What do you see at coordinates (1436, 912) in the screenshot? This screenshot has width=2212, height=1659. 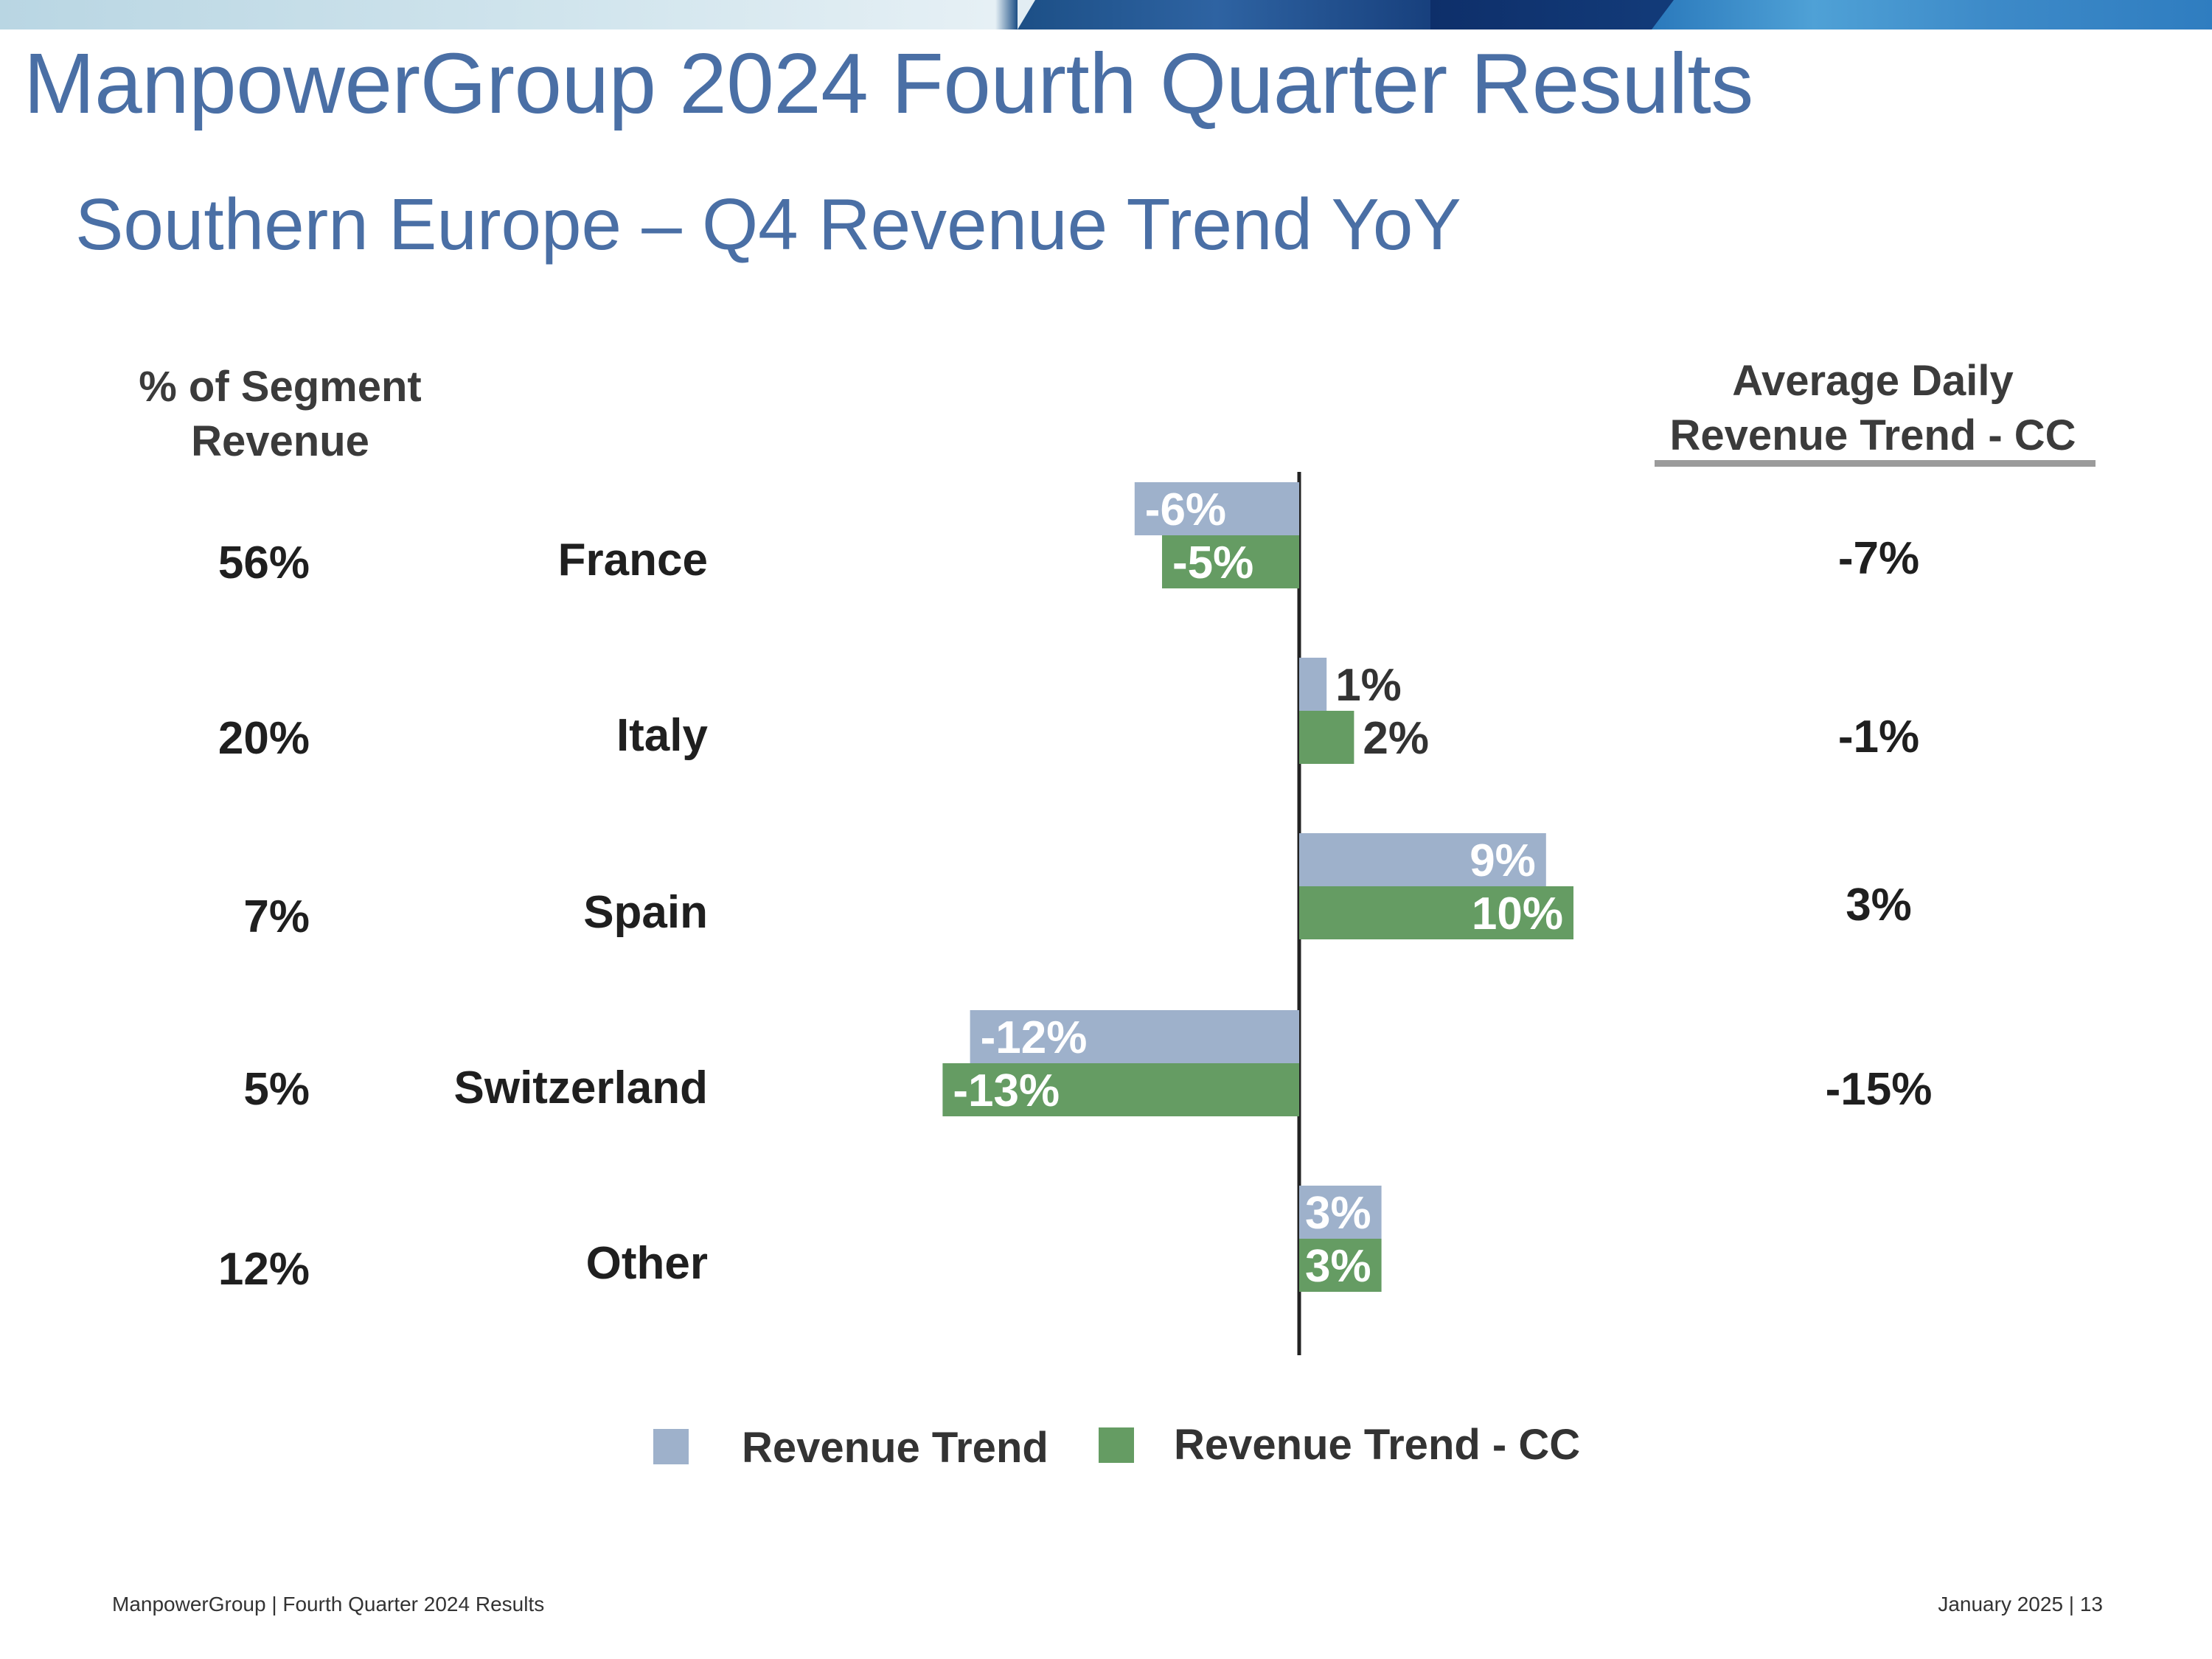 I see `bar-spain-revenue-trend-cc` at bounding box center [1436, 912].